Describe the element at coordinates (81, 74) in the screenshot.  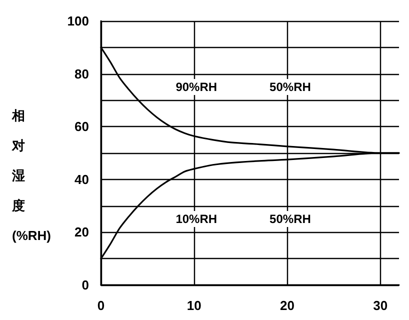
I see `y-tick-label: 80` at that location.